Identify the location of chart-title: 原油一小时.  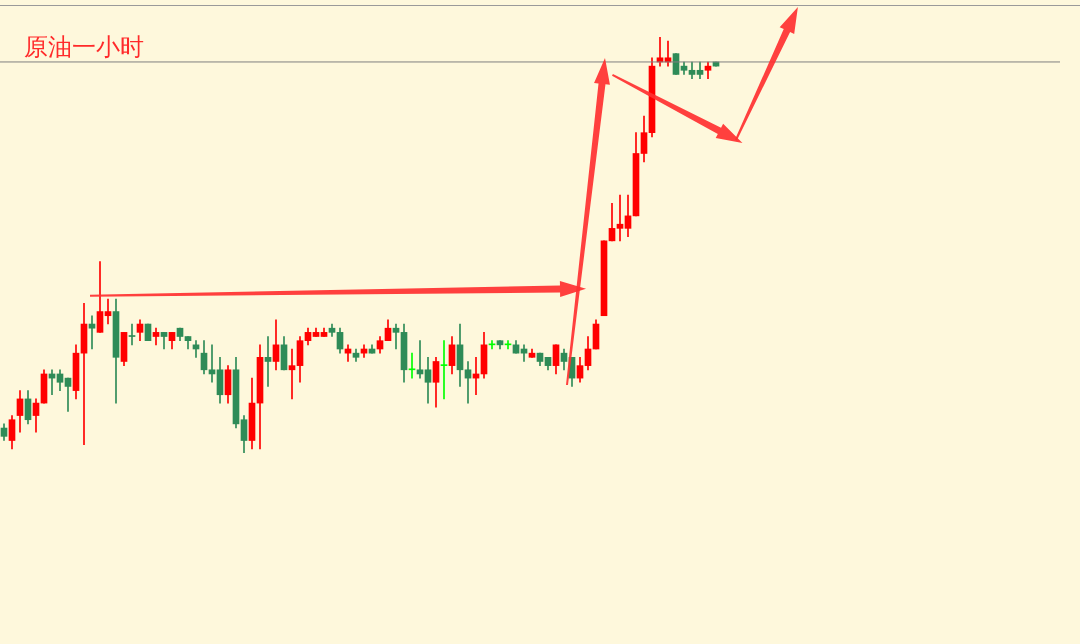
(84, 47).